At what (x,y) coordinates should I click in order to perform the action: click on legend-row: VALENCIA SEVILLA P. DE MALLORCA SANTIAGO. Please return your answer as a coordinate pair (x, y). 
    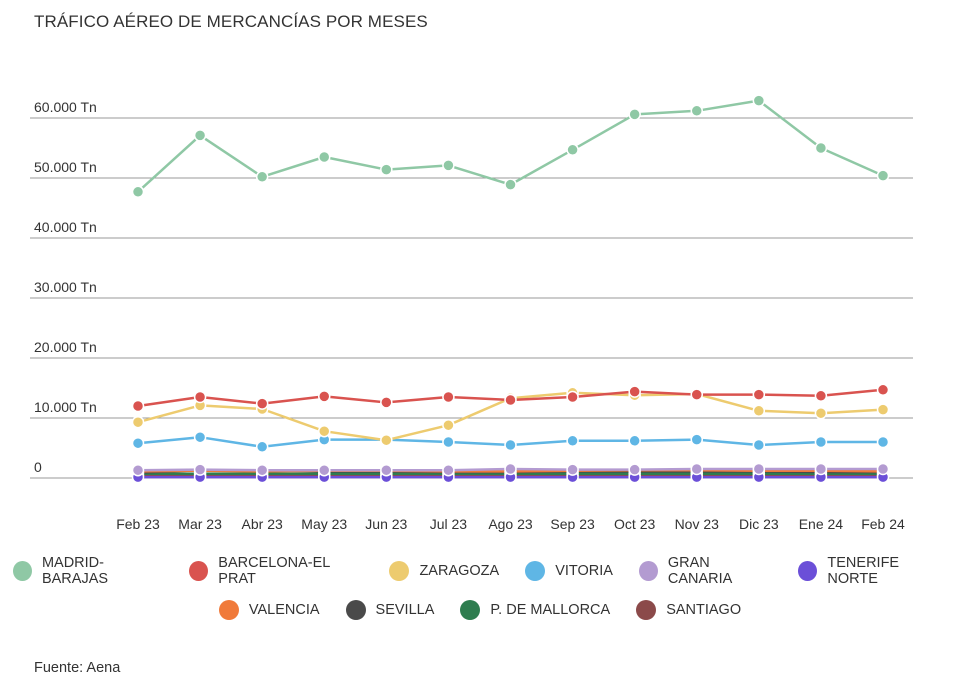
    Looking at the image, I should click on (480, 610).